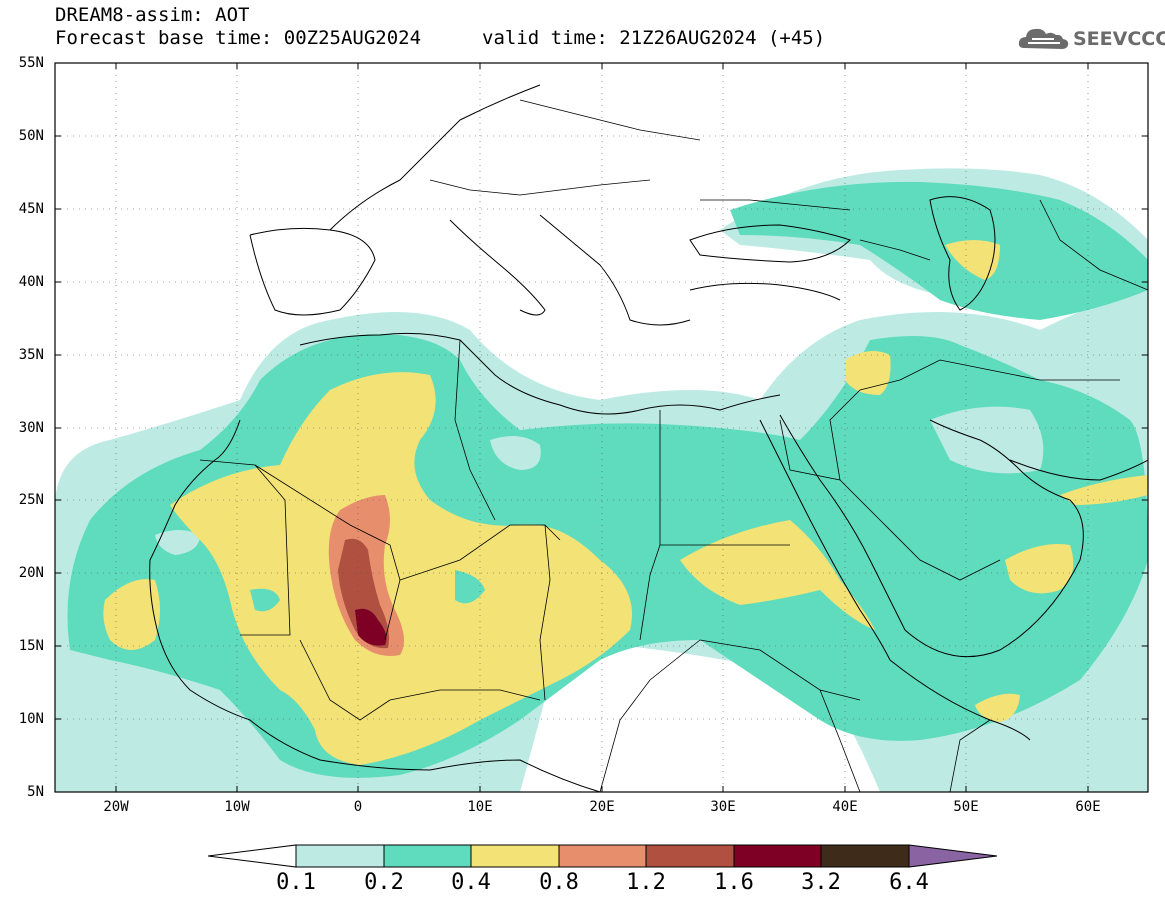  Describe the element at coordinates (152, 15) in the screenshot. I see `map-title: DREAM8-assim: AOT` at that location.